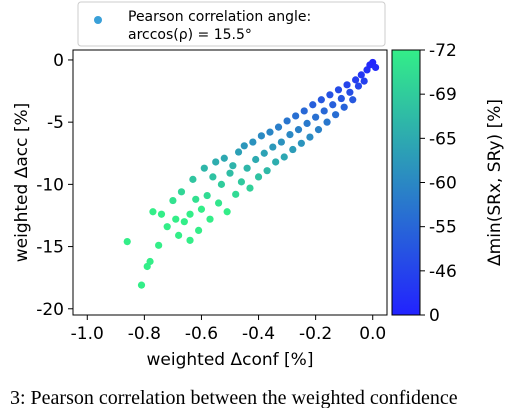  I want to click on y-tick-label: 0, so click(58, 61).